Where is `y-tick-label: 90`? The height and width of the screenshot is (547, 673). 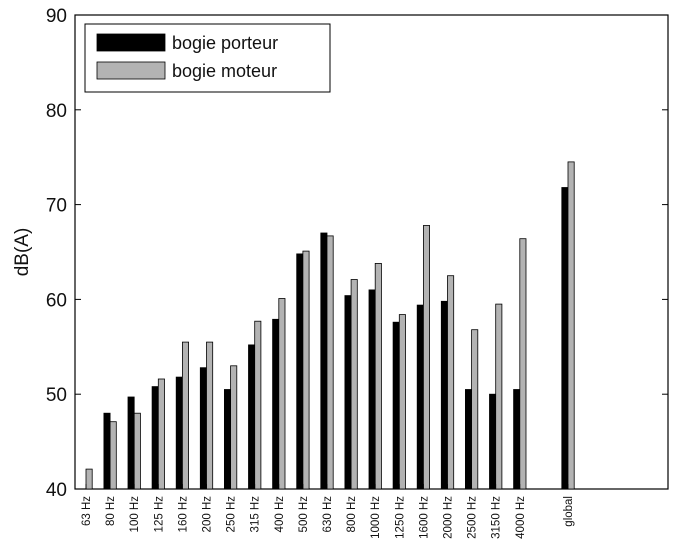 y-tick-label: 90 is located at coordinates (56, 16).